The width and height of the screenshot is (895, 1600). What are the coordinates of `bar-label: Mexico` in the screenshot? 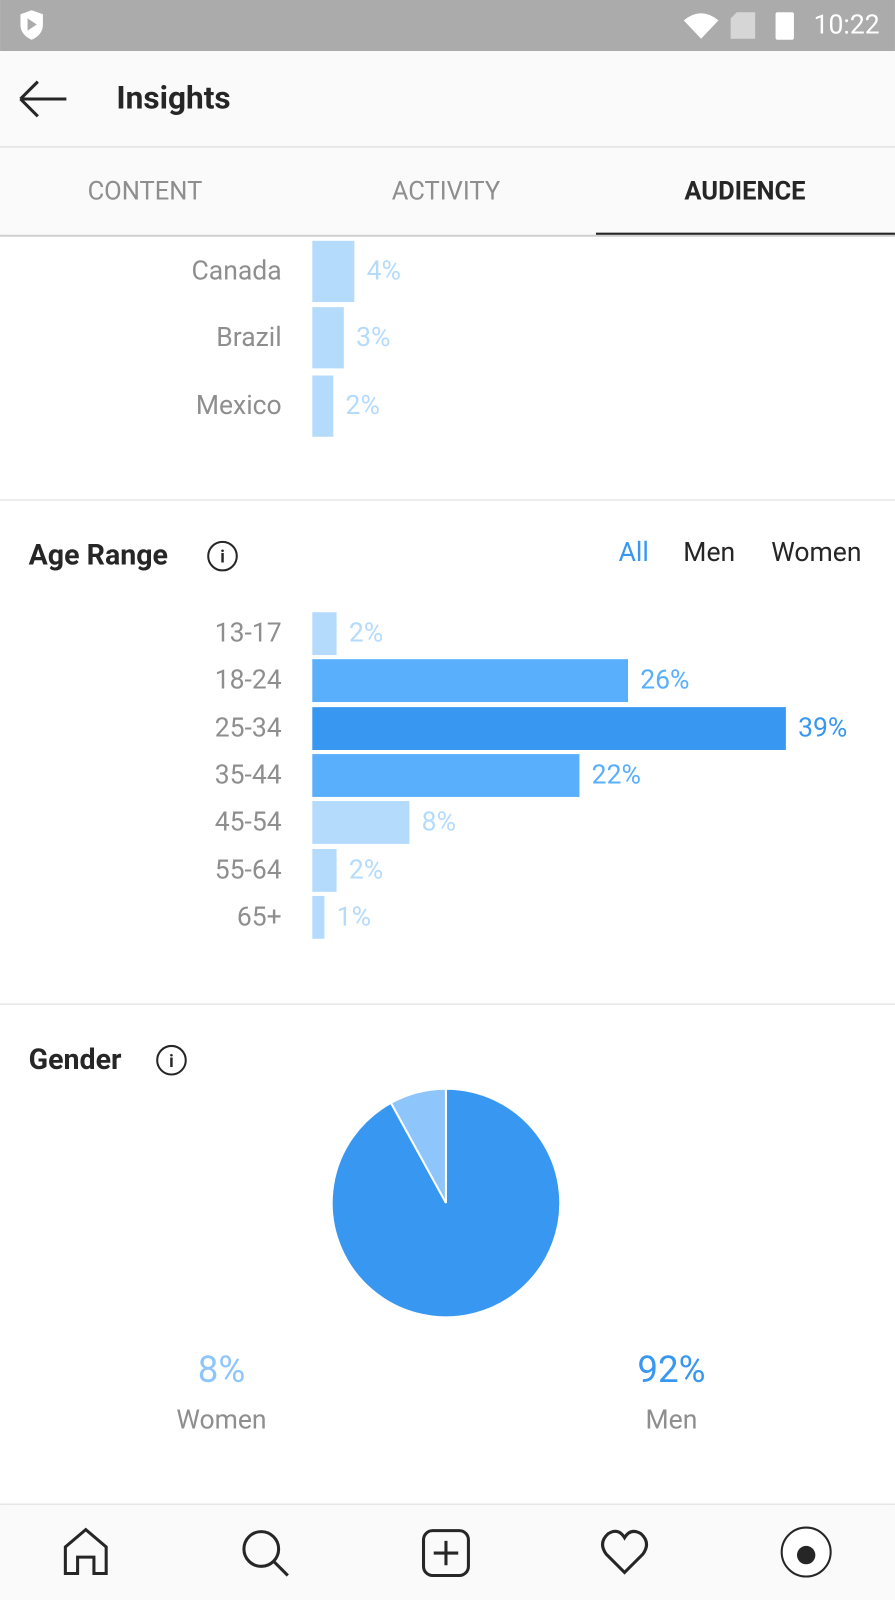 It's located at (239, 405).